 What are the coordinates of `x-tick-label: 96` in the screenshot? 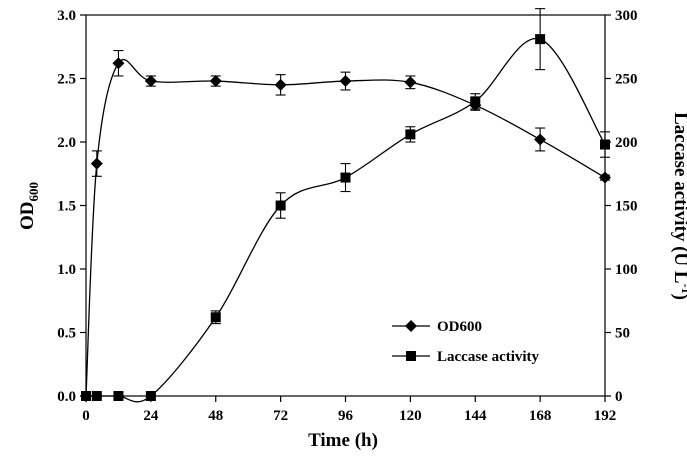 It's located at (346, 416).